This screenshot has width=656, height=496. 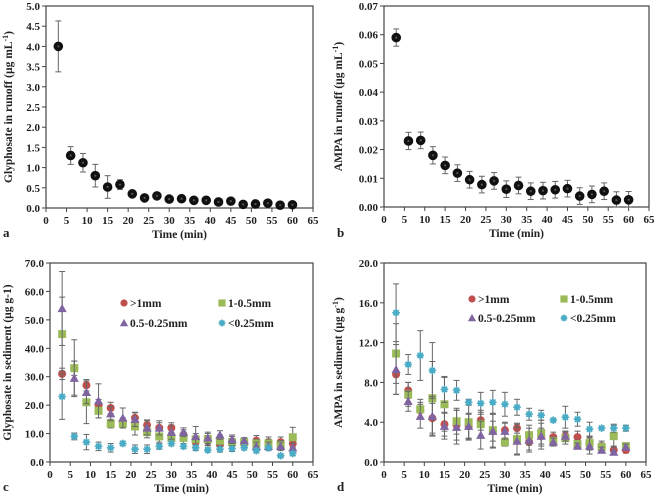 What do you see at coordinates (212, 475) in the screenshot?
I see `x-tick-label: 40` at bounding box center [212, 475].